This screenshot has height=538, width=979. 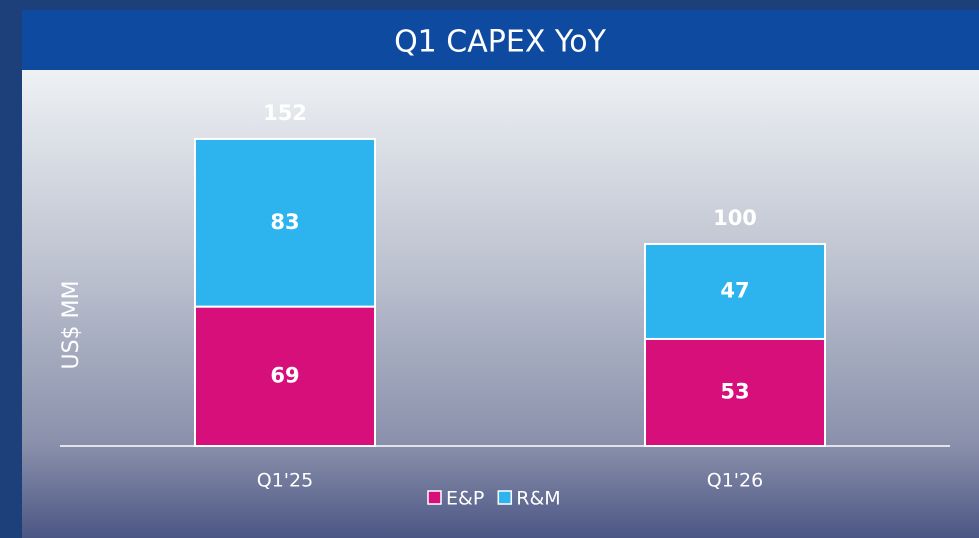 What do you see at coordinates (71, 324) in the screenshot?
I see `y-axis-label: US$ MM` at bounding box center [71, 324].